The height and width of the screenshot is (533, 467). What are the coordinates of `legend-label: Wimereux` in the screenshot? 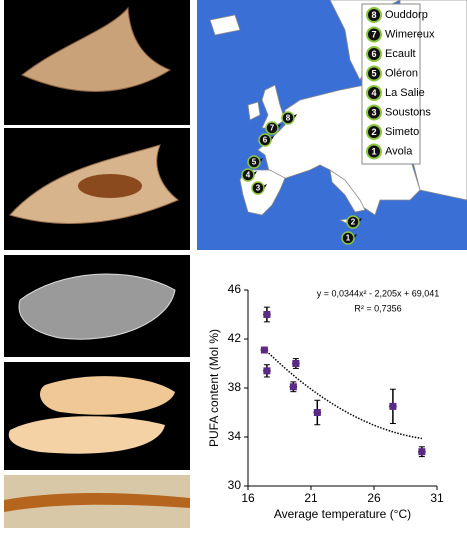 It's located at (410, 34).